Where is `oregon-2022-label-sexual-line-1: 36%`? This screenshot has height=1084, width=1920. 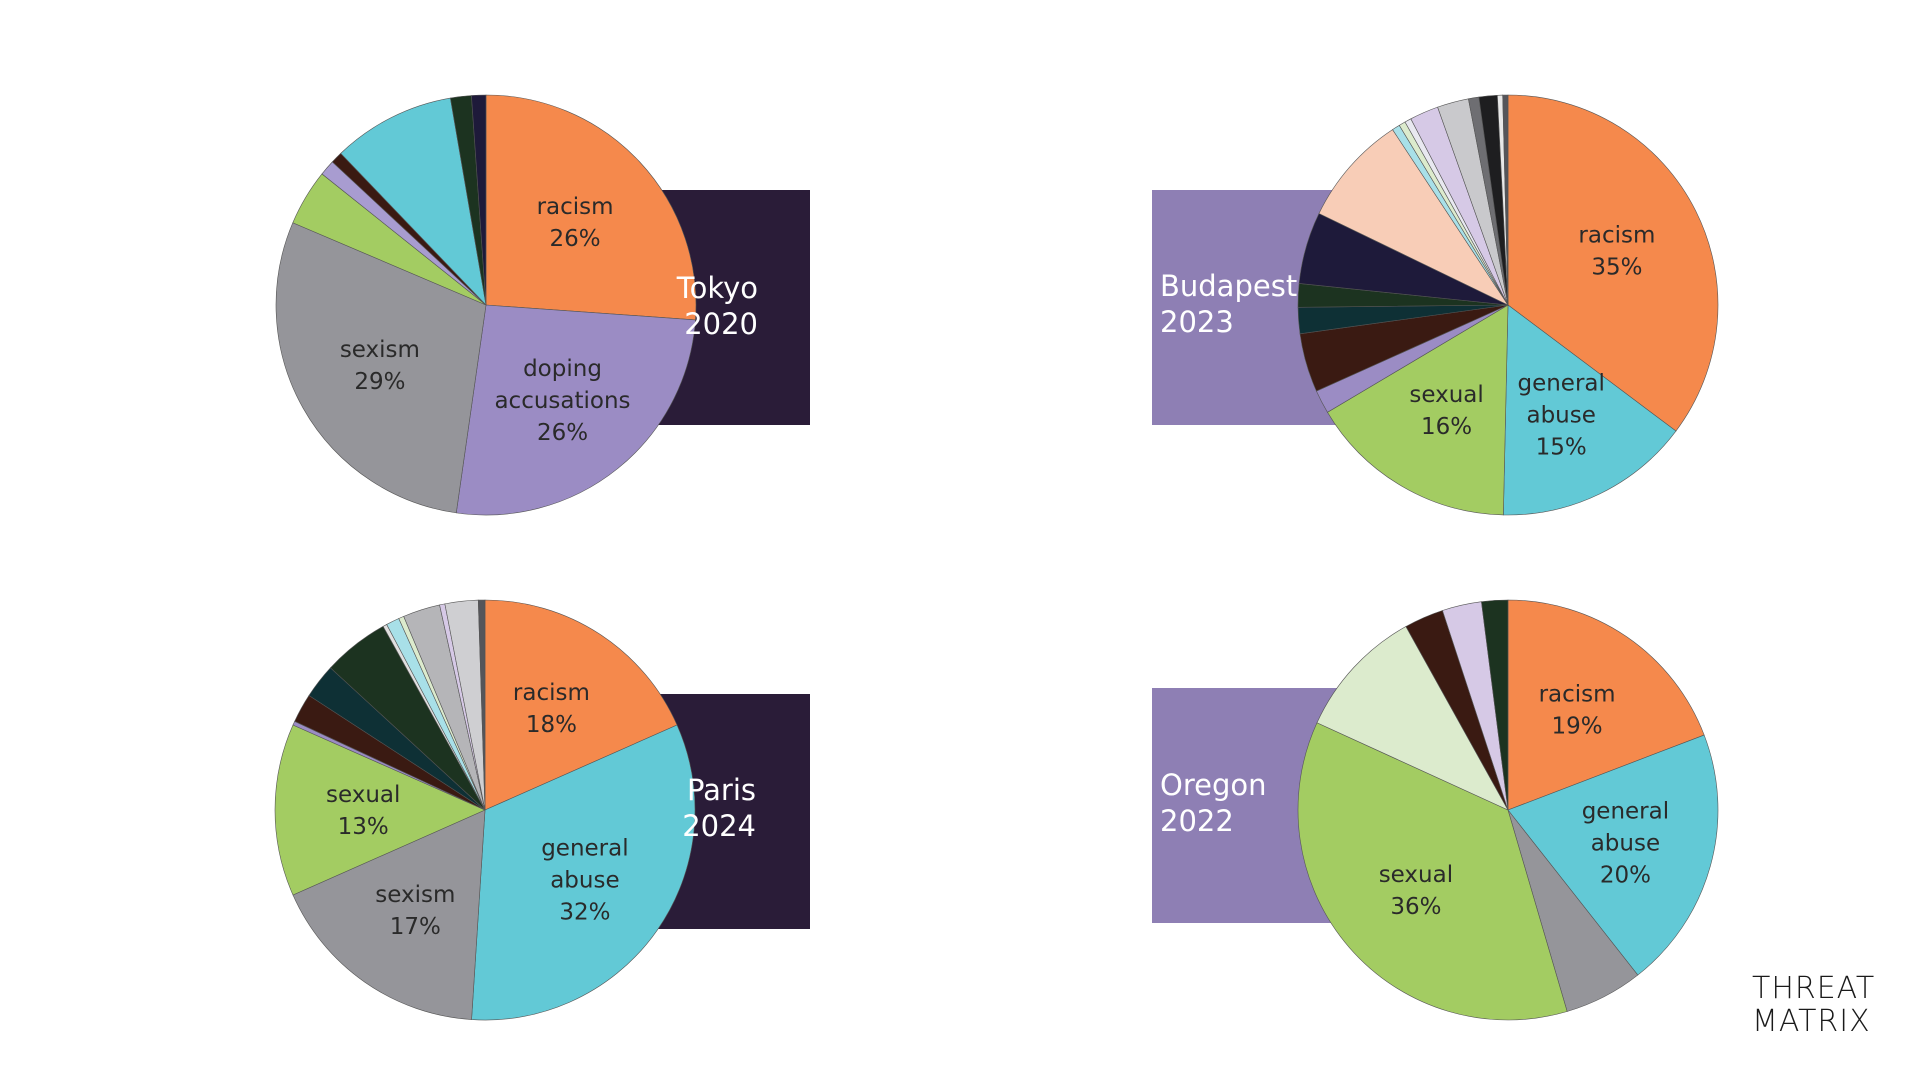
oregon-2022-label-sexual-line-1: 36% is located at coordinates (1415, 907).